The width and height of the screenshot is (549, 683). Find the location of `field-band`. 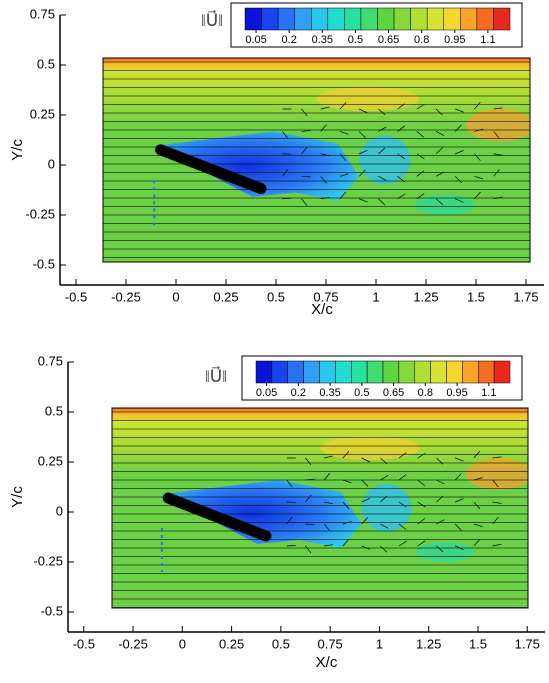

field-band is located at coordinates (316, 96).